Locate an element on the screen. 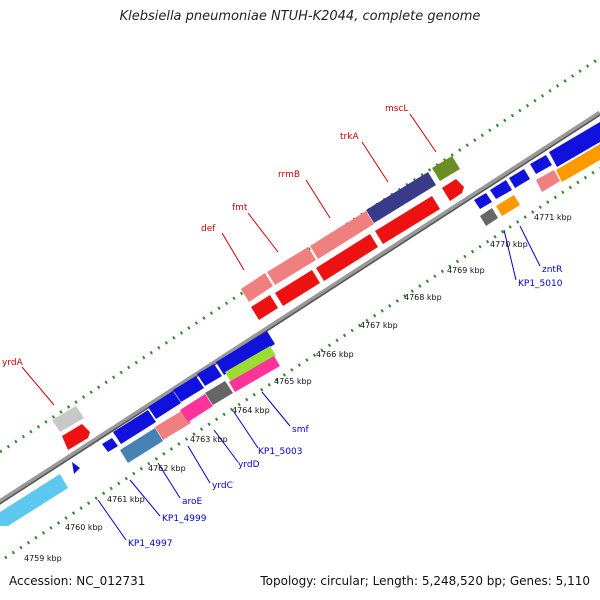  gene-pink-lower is located at coordinates (173, 425).